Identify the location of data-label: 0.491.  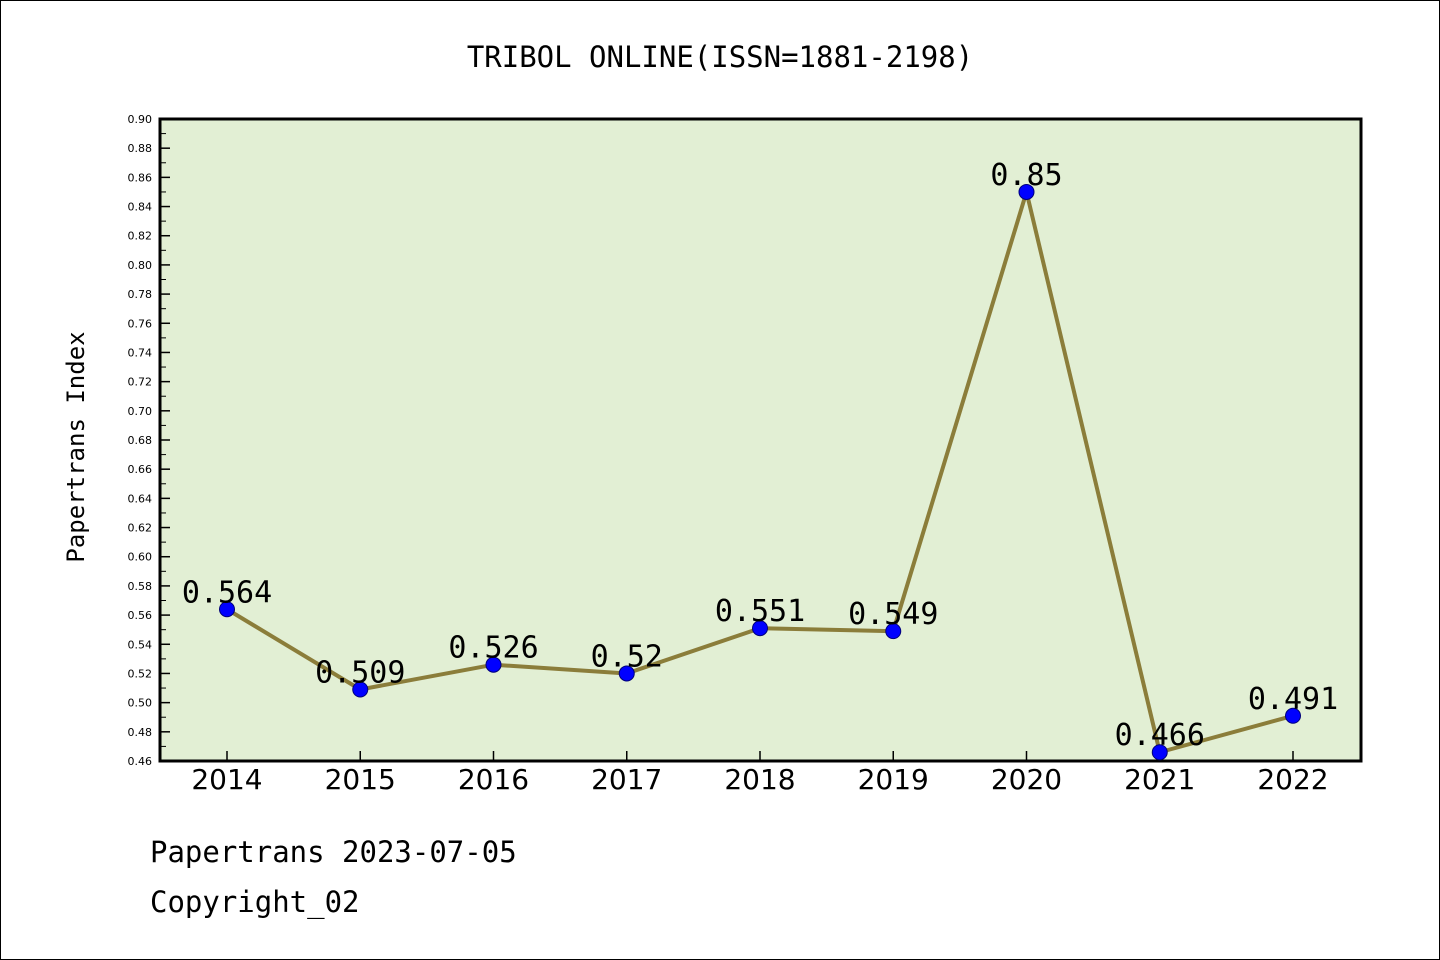
(1293, 699).